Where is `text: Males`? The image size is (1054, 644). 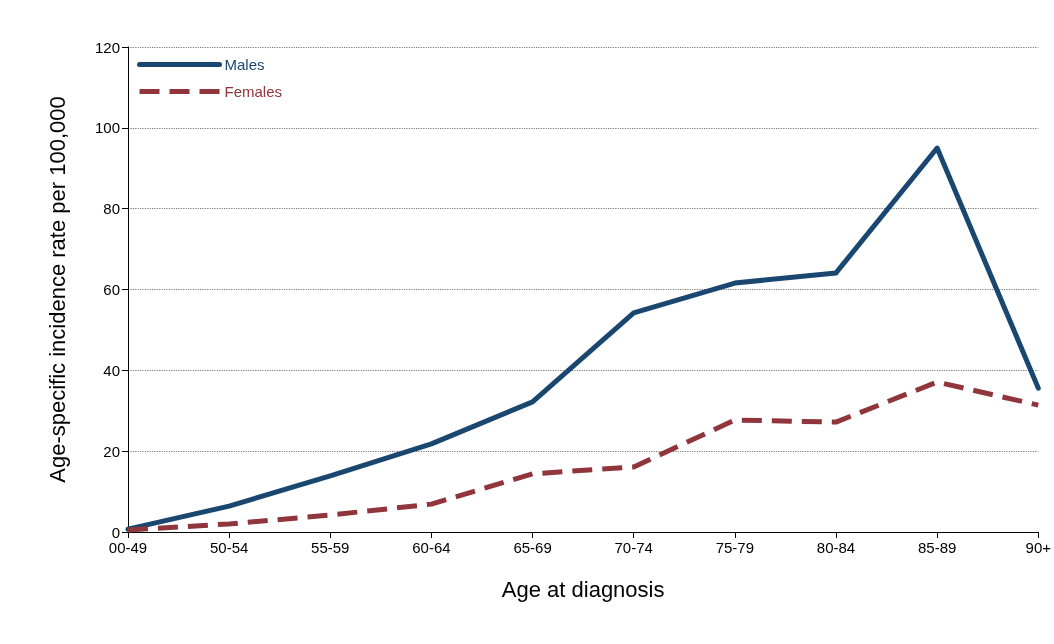 text: Males is located at coordinates (244, 64).